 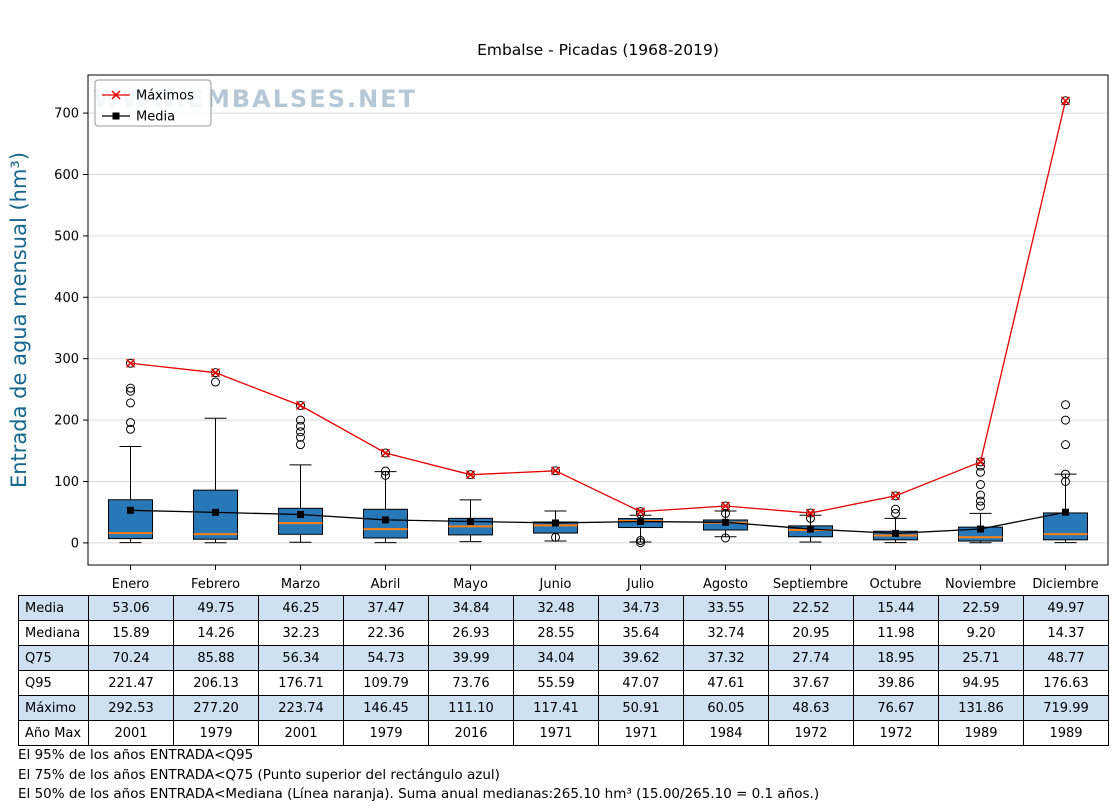 I want to click on stat-cell: 48.63, so click(x=811, y=708).